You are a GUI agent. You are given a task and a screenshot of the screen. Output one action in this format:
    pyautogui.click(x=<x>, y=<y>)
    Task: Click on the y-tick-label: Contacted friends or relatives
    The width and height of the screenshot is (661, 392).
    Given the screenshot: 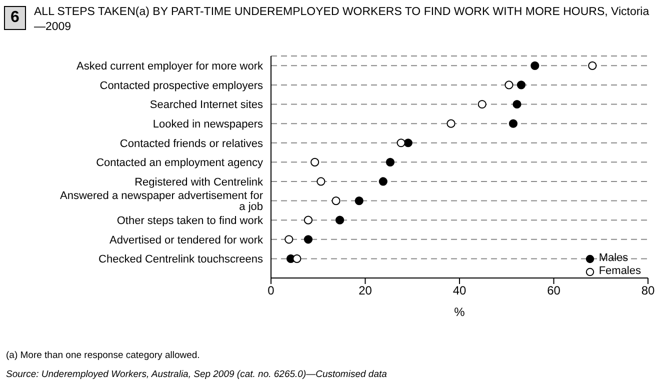 What is the action you would take?
    pyautogui.click(x=192, y=144)
    